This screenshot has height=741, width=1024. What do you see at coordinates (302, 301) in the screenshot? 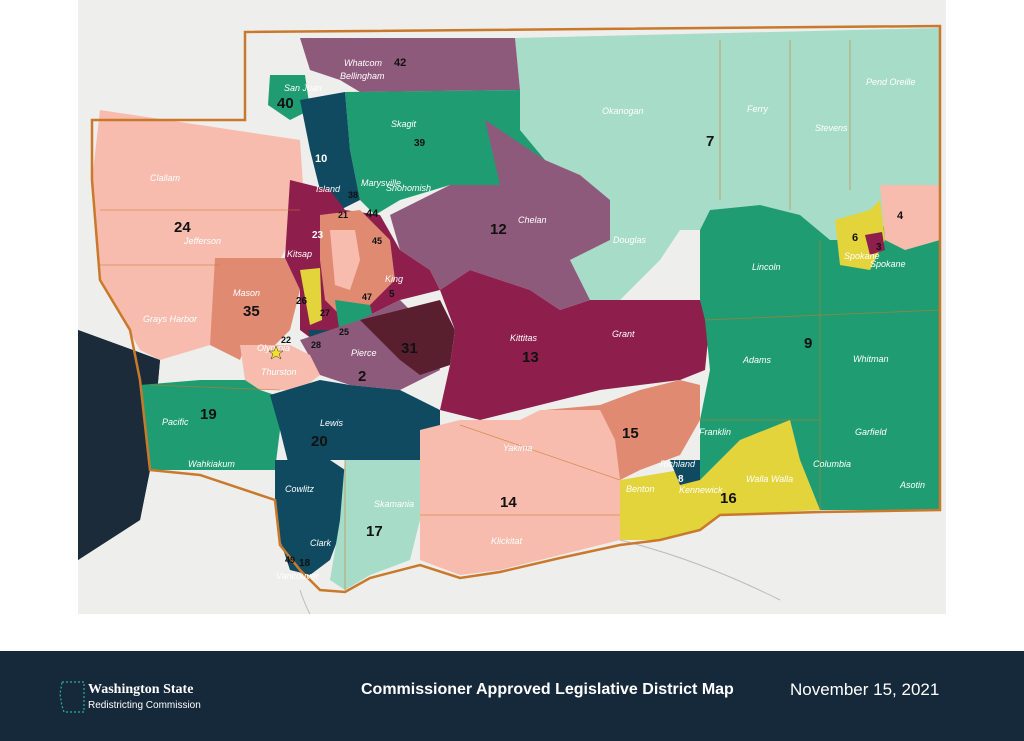
I see `district-number: 26` at bounding box center [302, 301].